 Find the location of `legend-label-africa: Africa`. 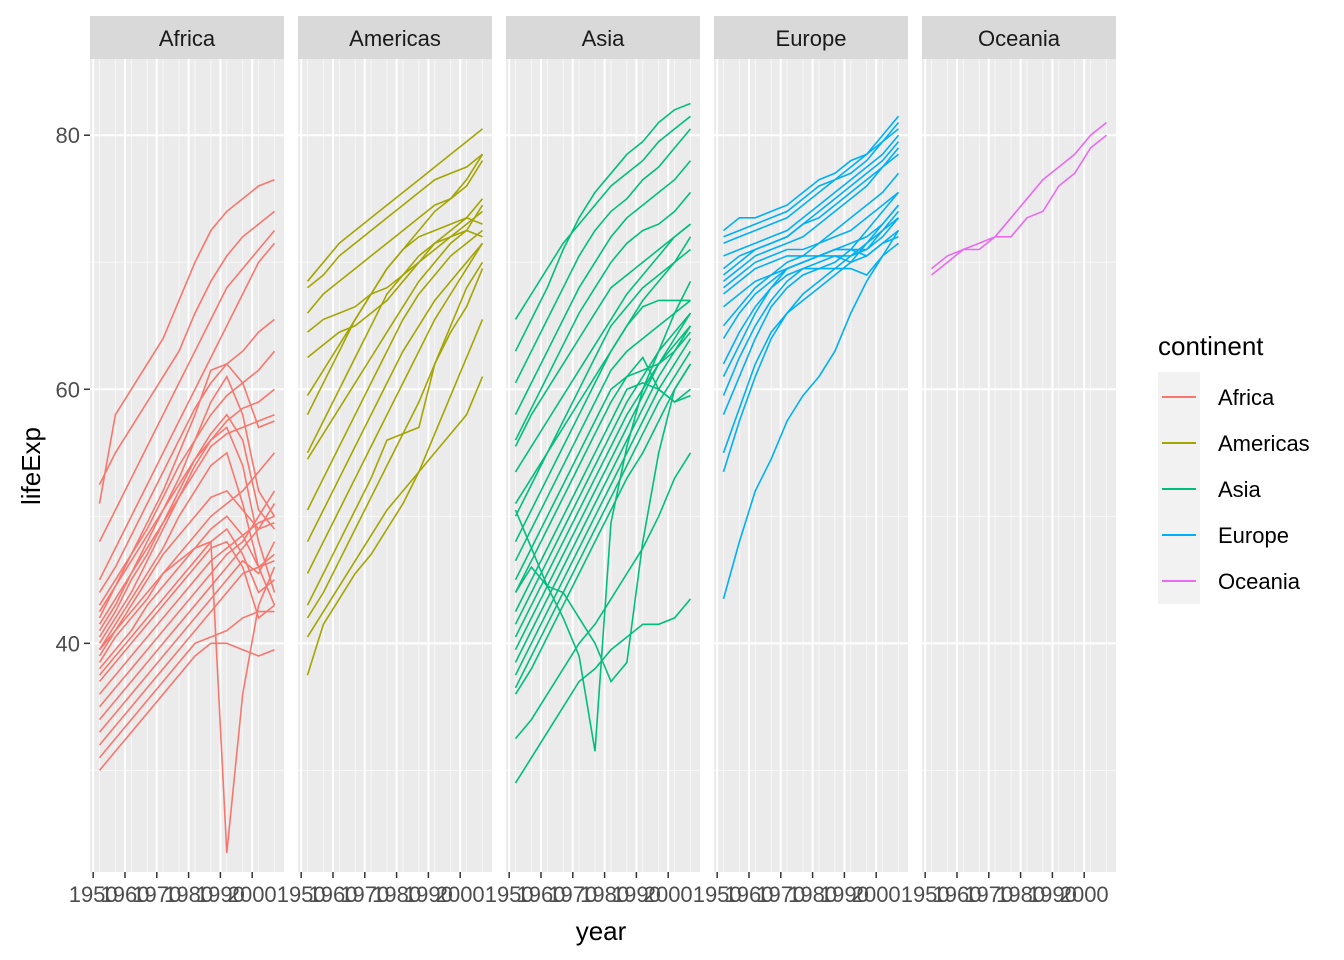

legend-label-africa: Africa is located at coordinates (1246, 397).